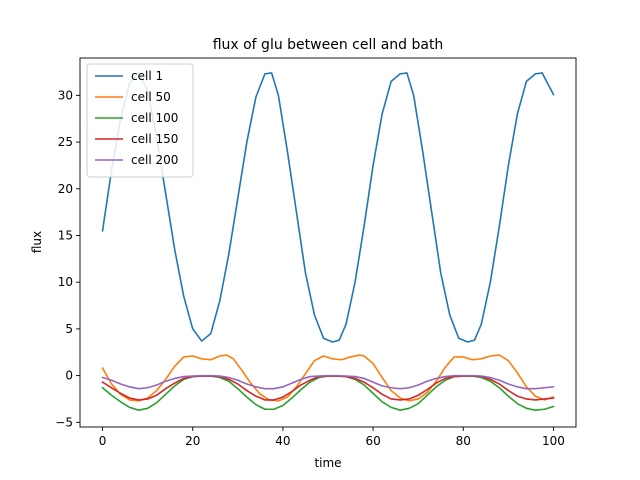 The image size is (640, 480). What do you see at coordinates (65, 95) in the screenshot?
I see `y-tick-label: 30` at bounding box center [65, 95].